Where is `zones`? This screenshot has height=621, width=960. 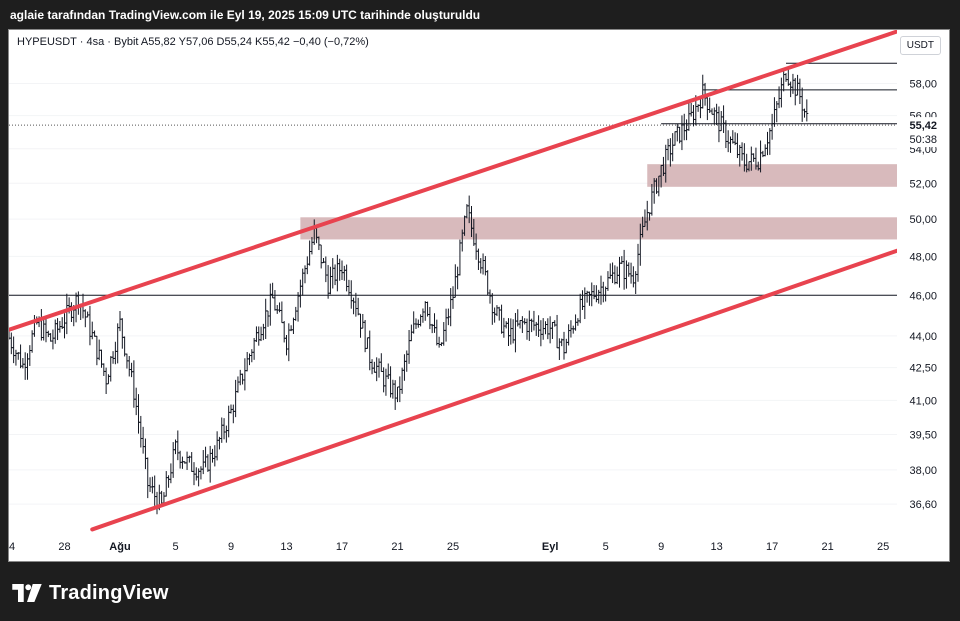 zones is located at coordinates (598, 202).